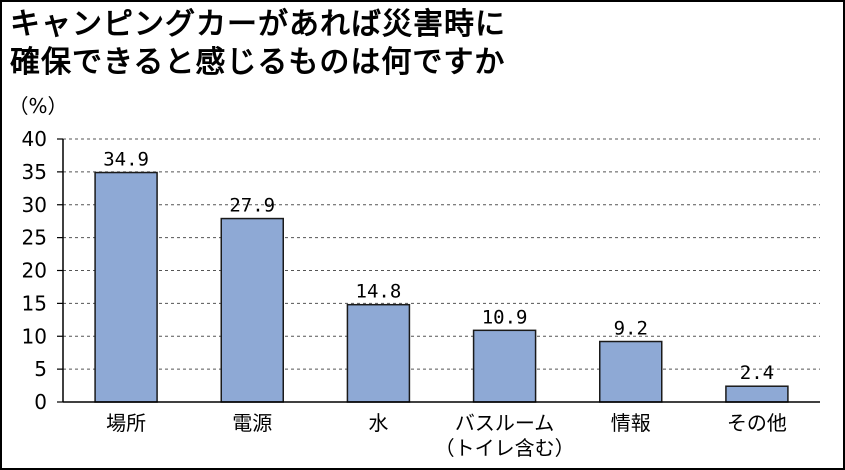 The image size is (845, 470). Describe the element at coordinates (258, 62) in the screenshot. I see `chart-title-line-2: 確保できると感じるものは何ですか` at that location.